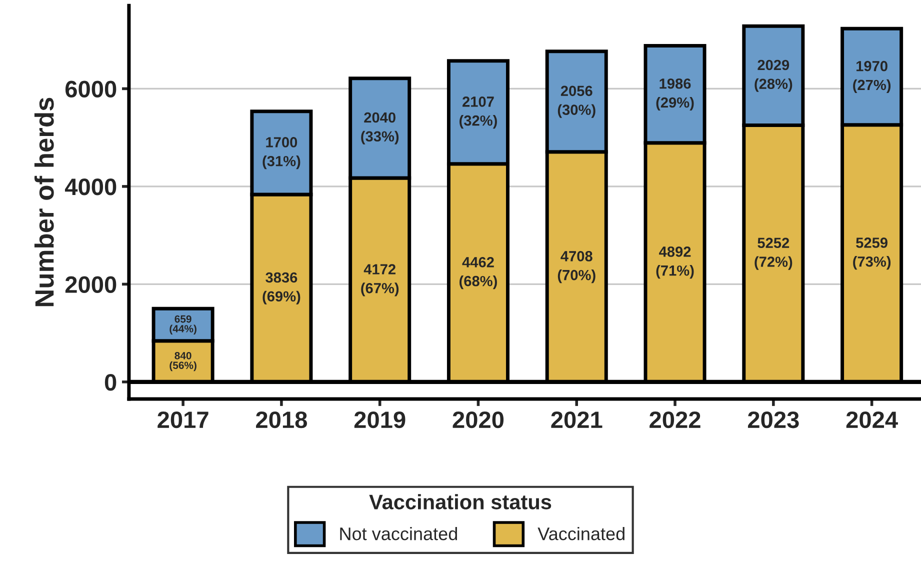 The image size is (921, 562). I want to click on y-tick-label: 2000, so click(90, 284).